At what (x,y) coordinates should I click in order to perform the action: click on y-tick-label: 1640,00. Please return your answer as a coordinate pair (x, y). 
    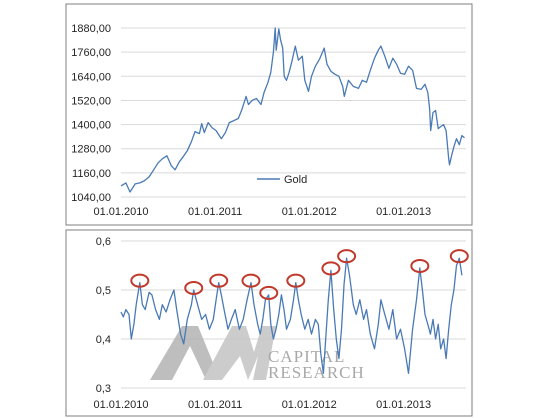
    Looking at the image, I should click on (91, 77).